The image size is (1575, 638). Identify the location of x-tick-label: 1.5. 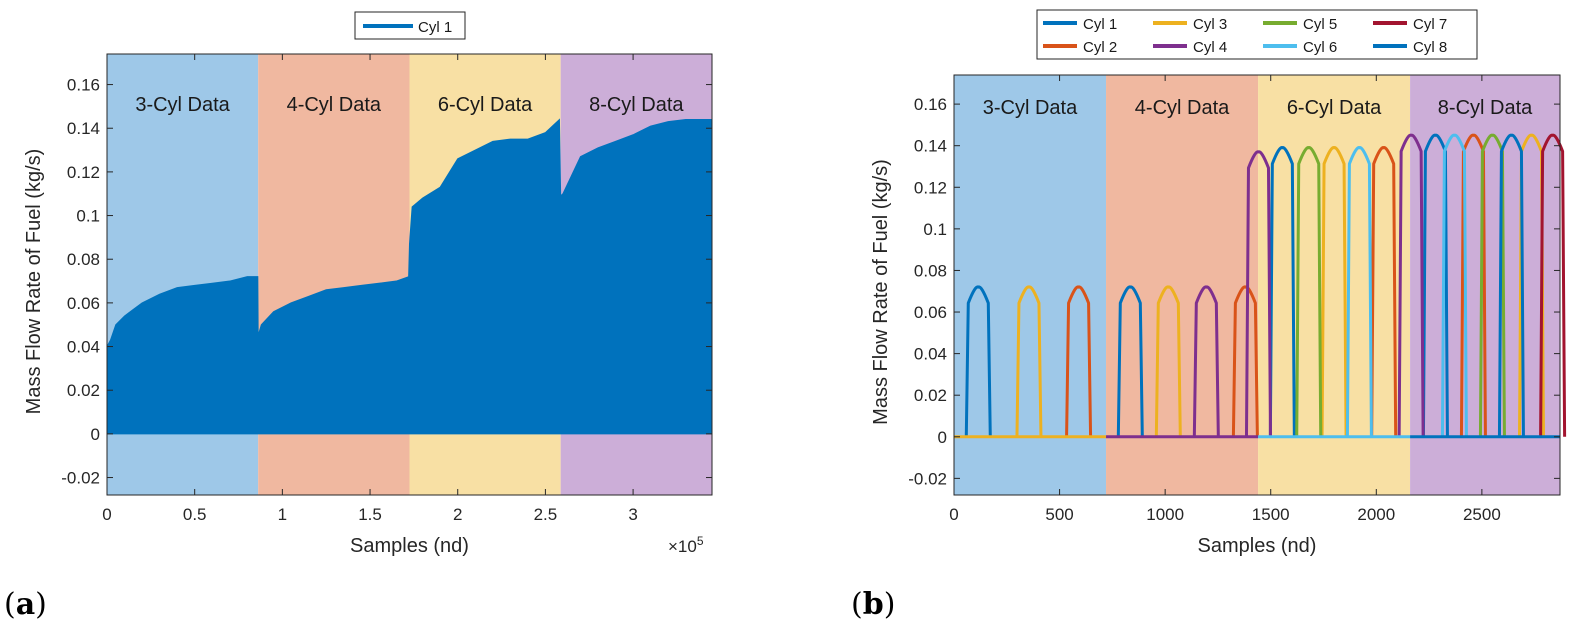
(370, 514).